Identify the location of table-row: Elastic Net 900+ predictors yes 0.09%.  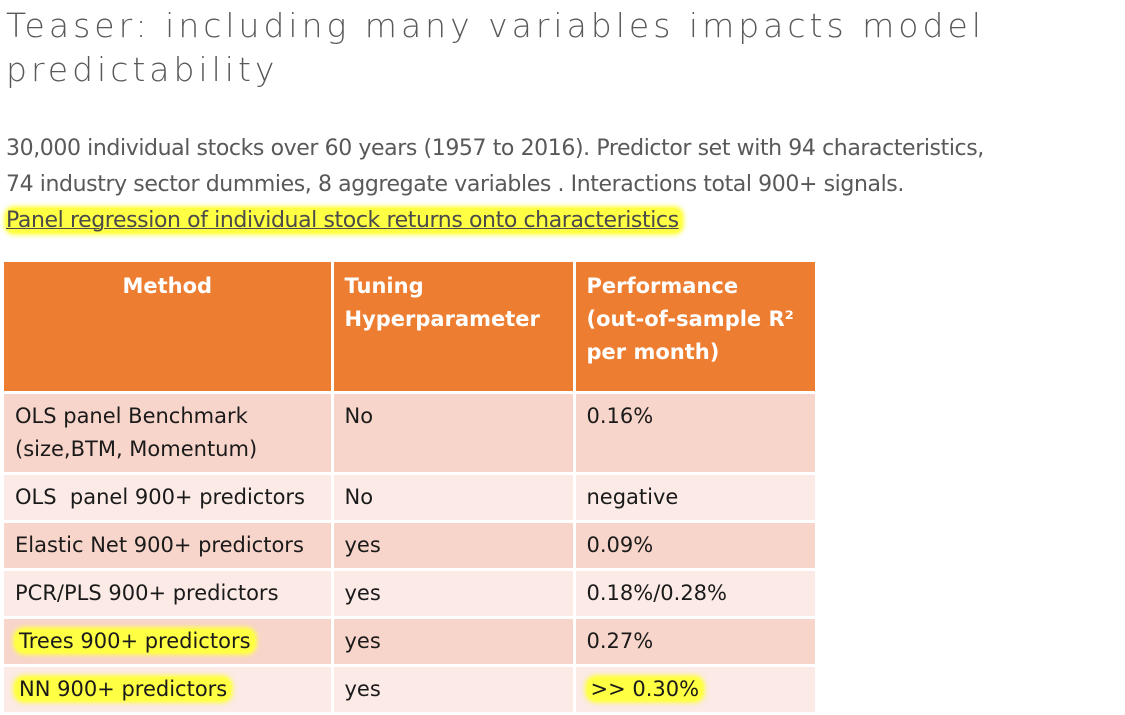
(409, 546).